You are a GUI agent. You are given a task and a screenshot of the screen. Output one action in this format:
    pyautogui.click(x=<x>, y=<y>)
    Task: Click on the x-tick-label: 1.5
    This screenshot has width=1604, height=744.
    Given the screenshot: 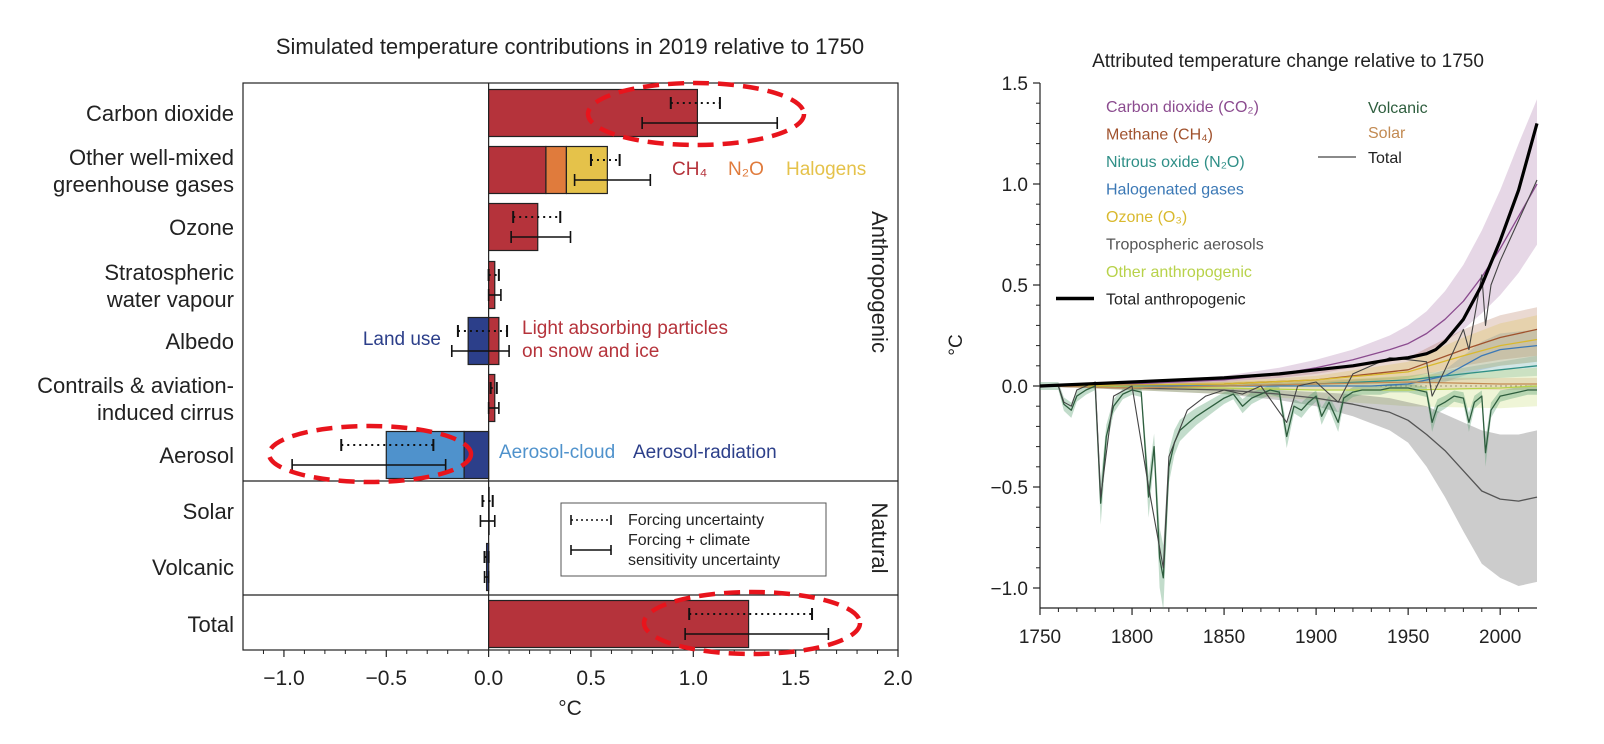 What is the action you would take?
    pyautogui.click(x=795, y=678)
    